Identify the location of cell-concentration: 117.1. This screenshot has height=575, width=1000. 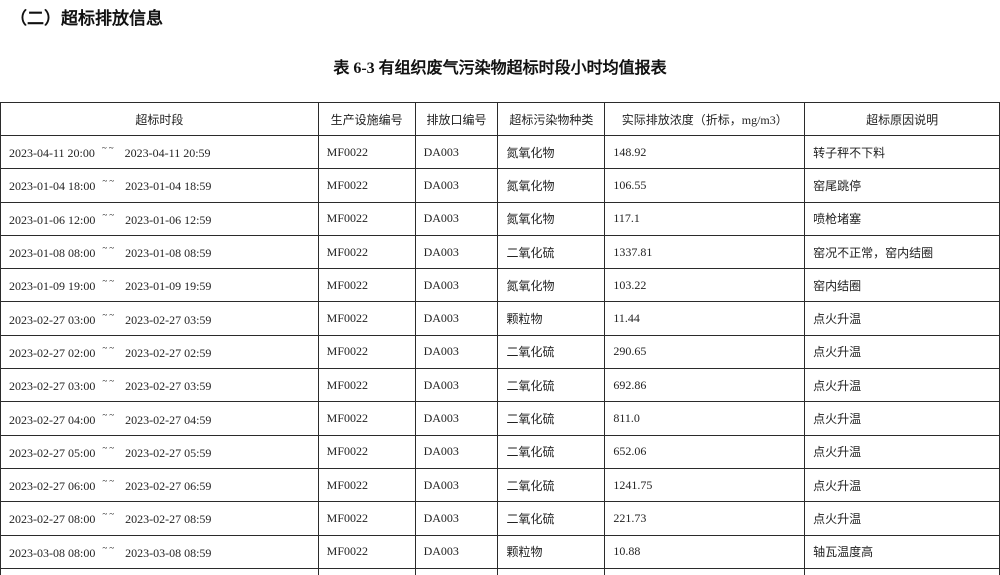
(705, 218).